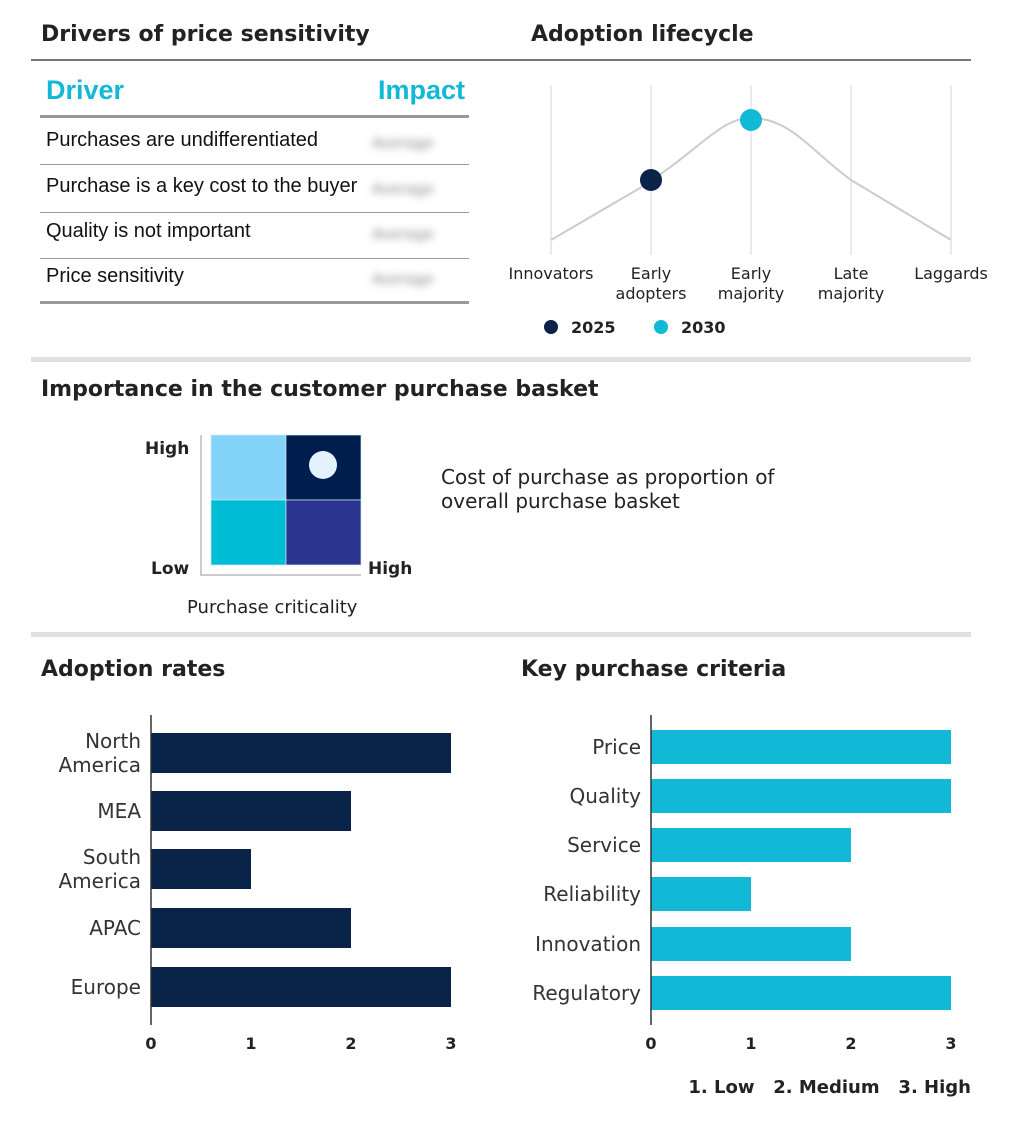  What do you see at coordinates (248, 532) in the screenshot?
I see `cell-low-low` at bounding box center [248, 532].